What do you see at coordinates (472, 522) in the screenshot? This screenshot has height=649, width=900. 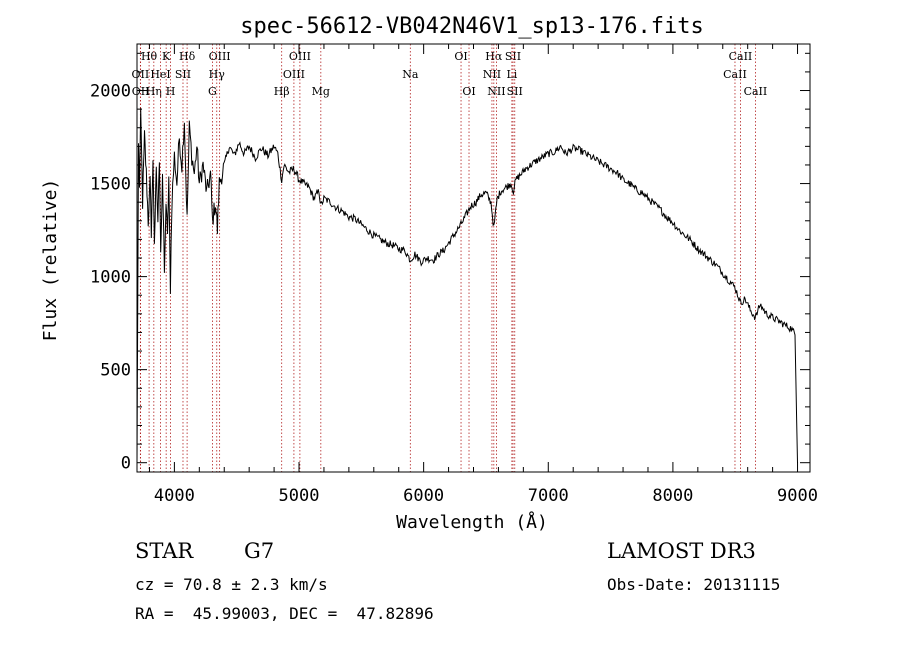 I see `x-axis-label: Wavelength (Å)` at bounding box center [472, 522].